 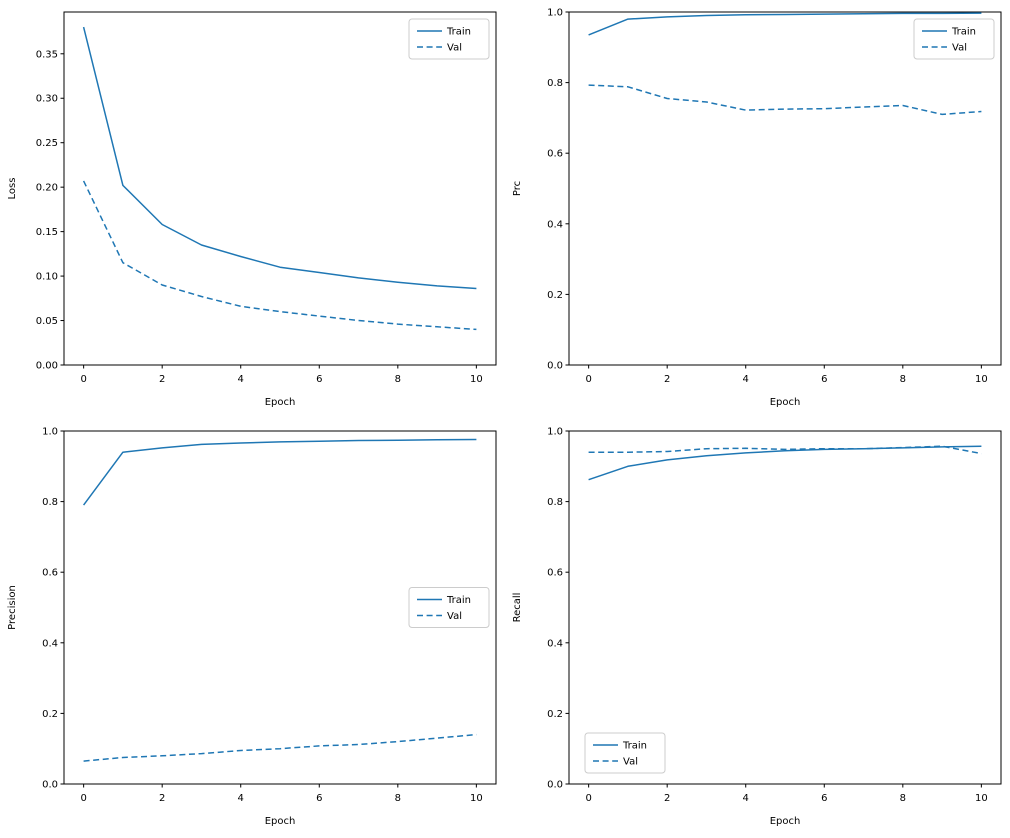 I want to click on y-tick-label: 0.30, so click(x=47, y=99).